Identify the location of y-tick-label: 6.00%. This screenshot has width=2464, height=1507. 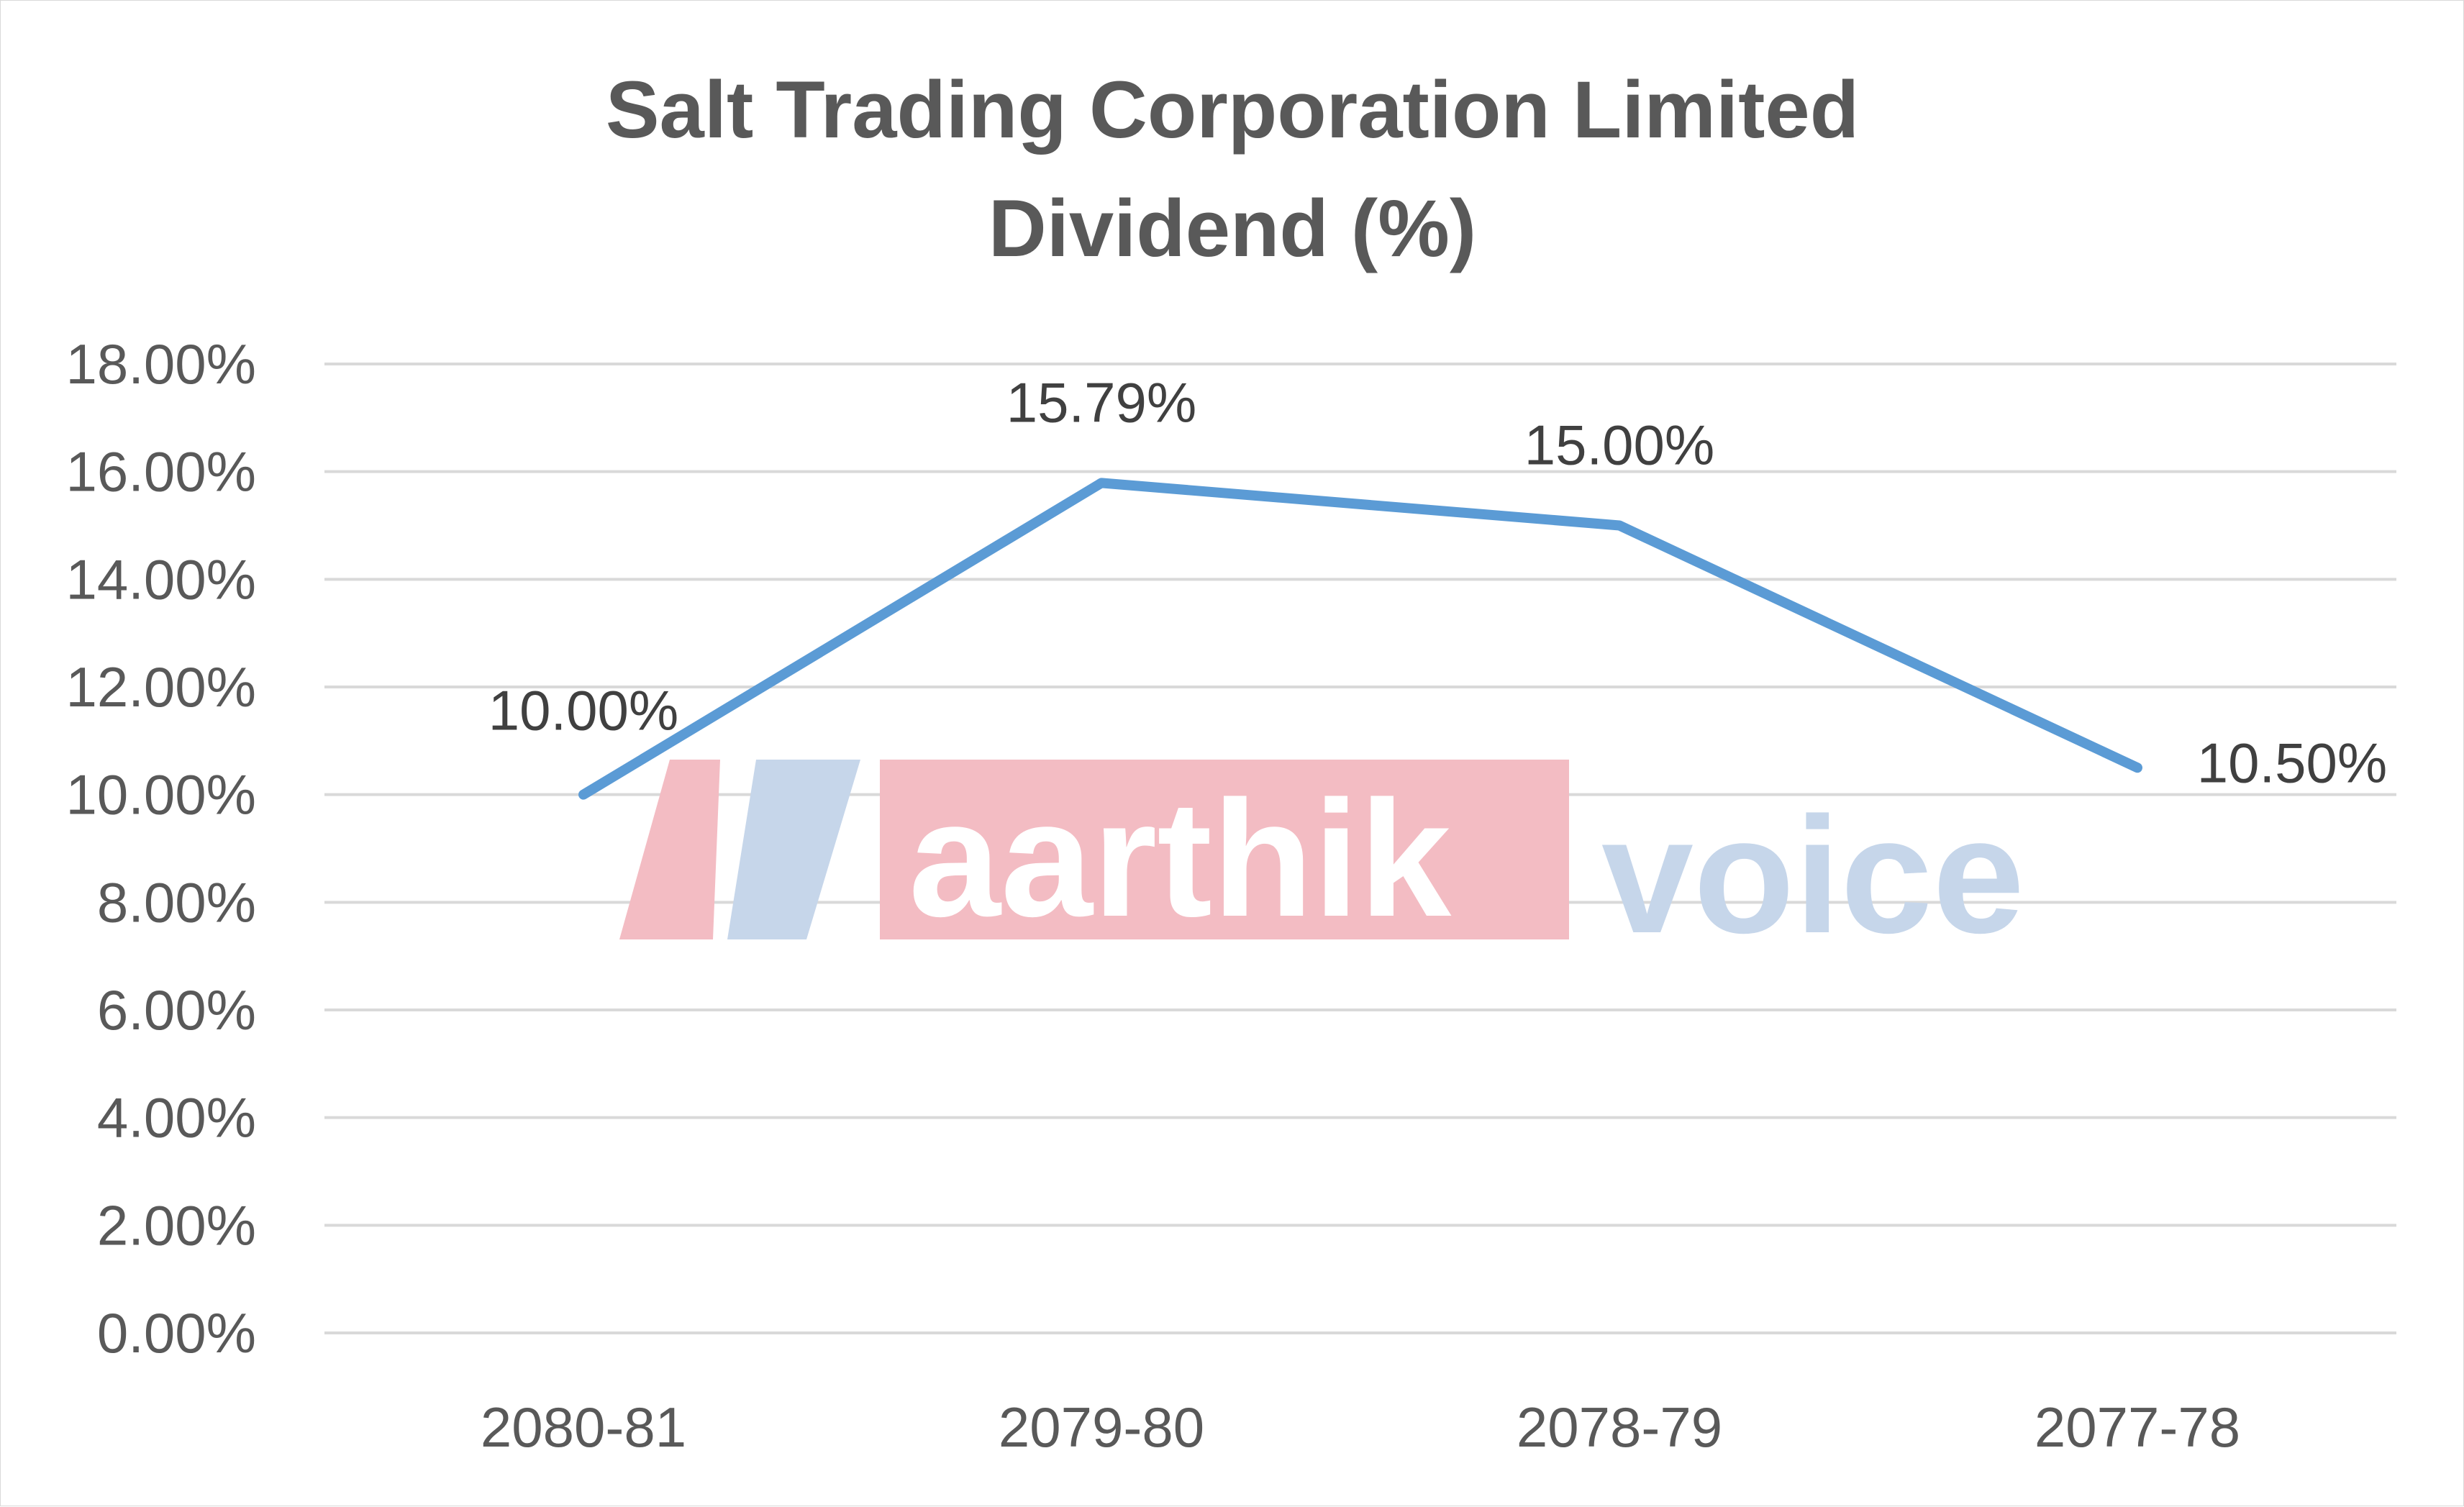
(176, 1010).